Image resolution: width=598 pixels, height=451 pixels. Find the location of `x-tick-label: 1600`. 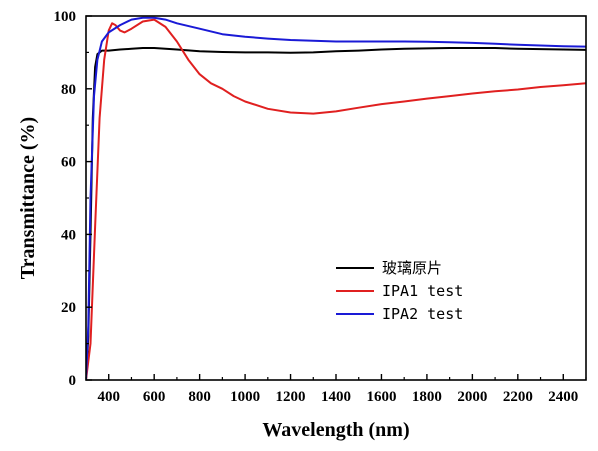

x-tick-label: 1600 is located at coordinates (381, 397).